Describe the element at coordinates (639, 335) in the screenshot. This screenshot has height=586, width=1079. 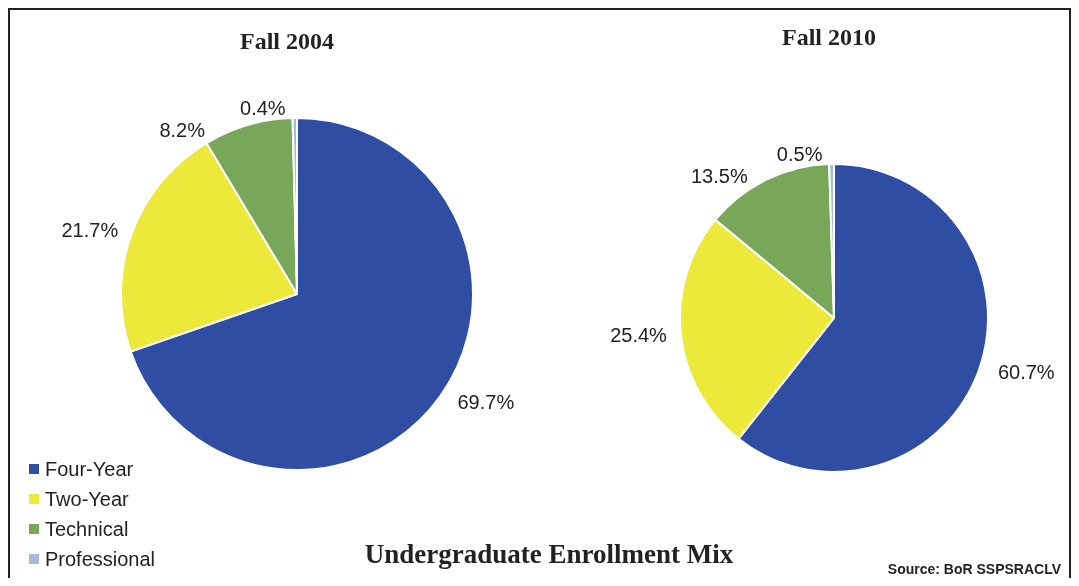
I see `data-label: 25.4%` at that location.